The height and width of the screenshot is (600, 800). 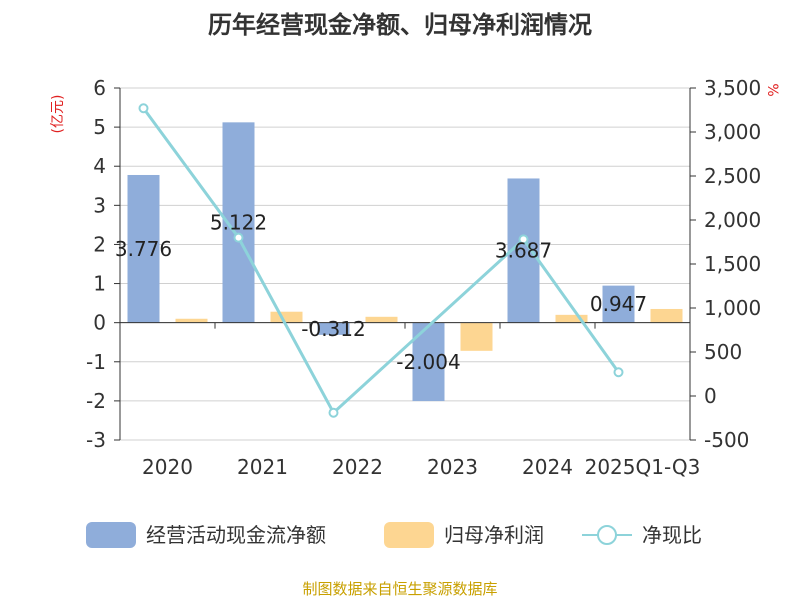 I want to click on left-axis-tick-label: 6, so click(x=99, y=88).